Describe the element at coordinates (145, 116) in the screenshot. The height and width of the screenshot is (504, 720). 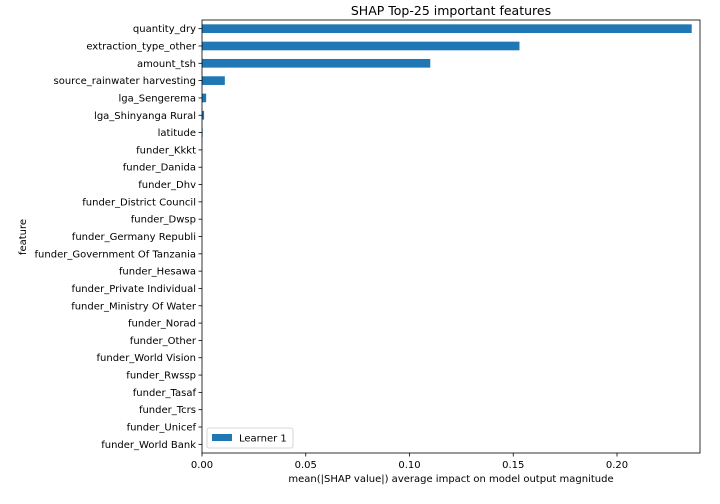
I see `y-tick-label: lga_Shinyanga Rural` at that location.